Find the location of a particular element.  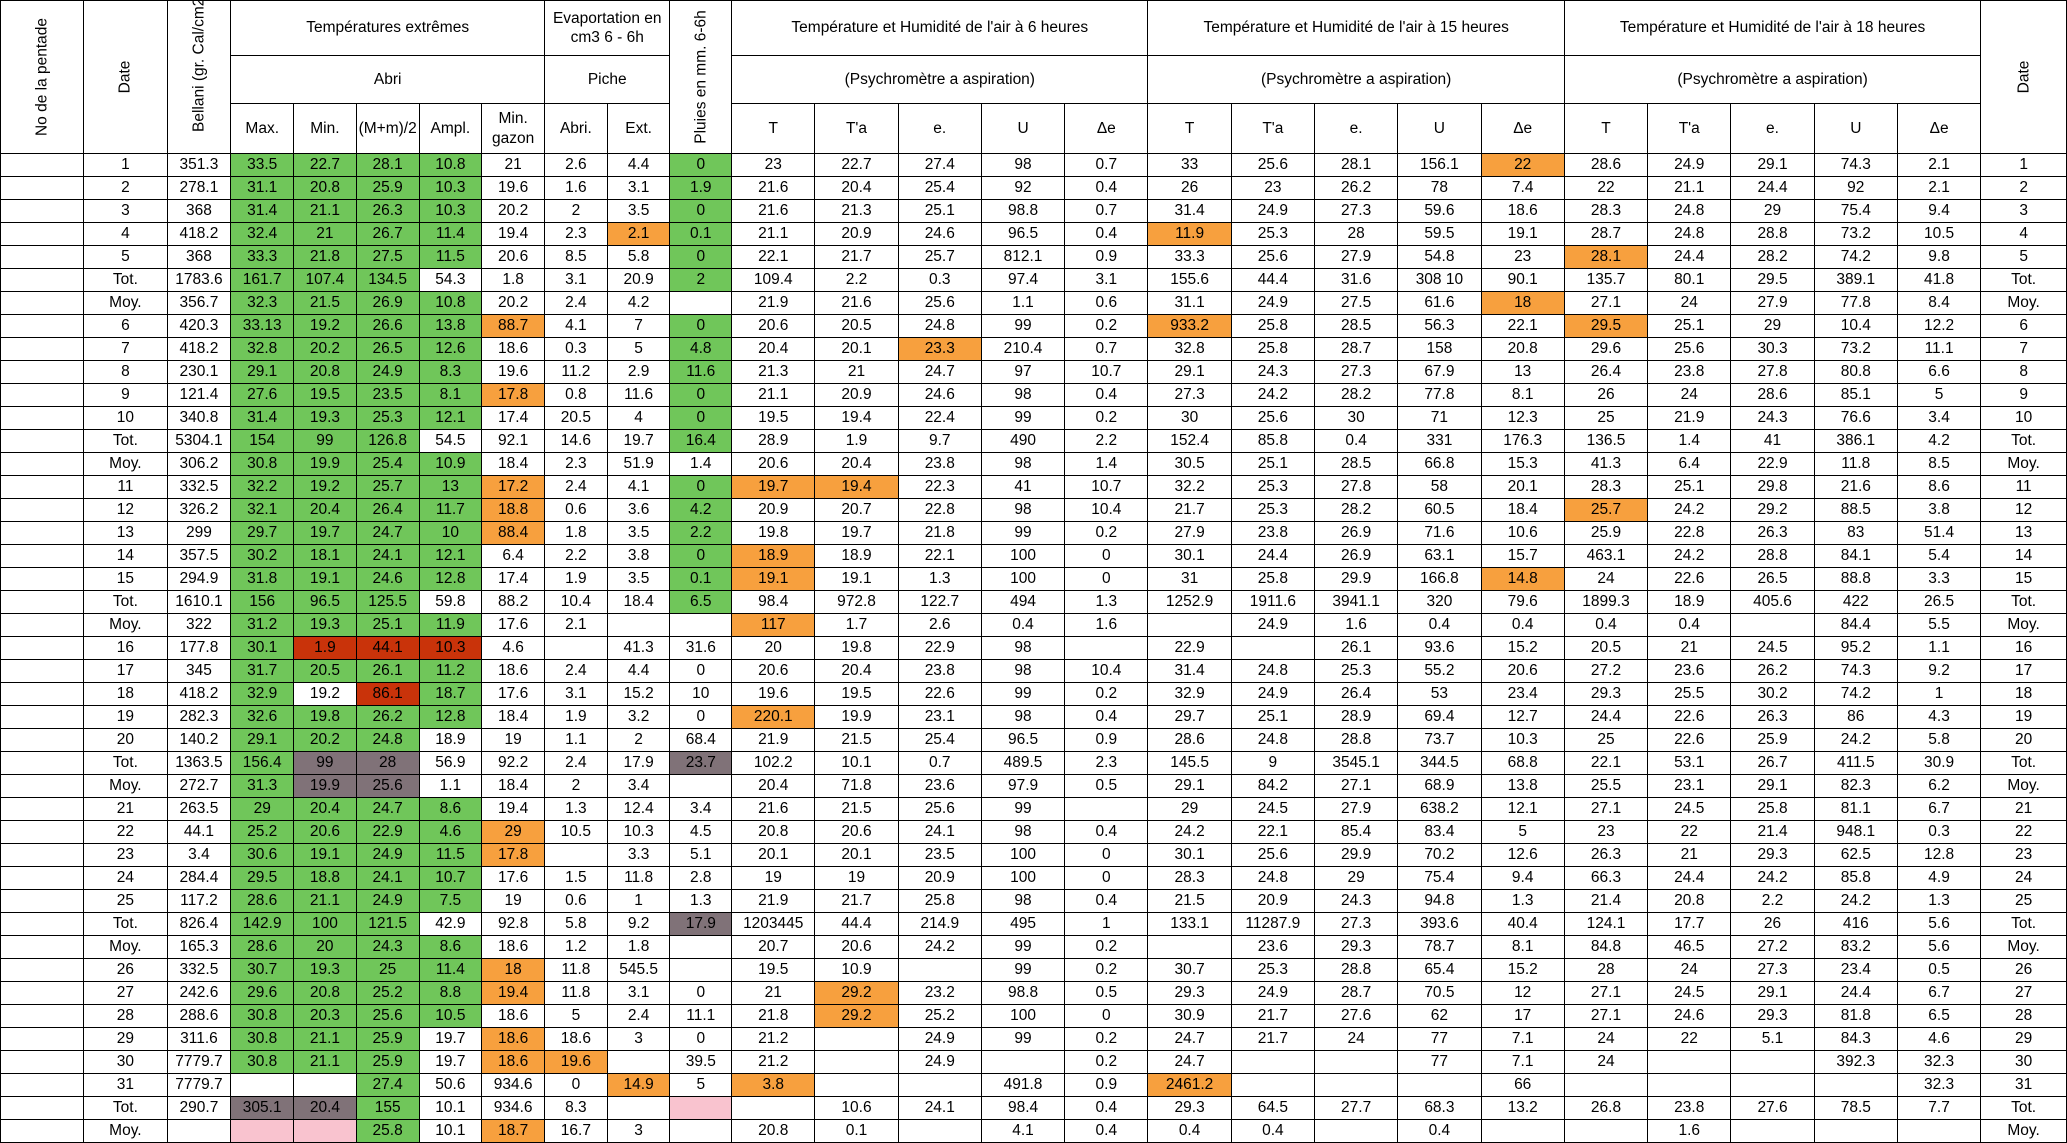

table-cell: 6.7 is located at coordinates (1939, 993).